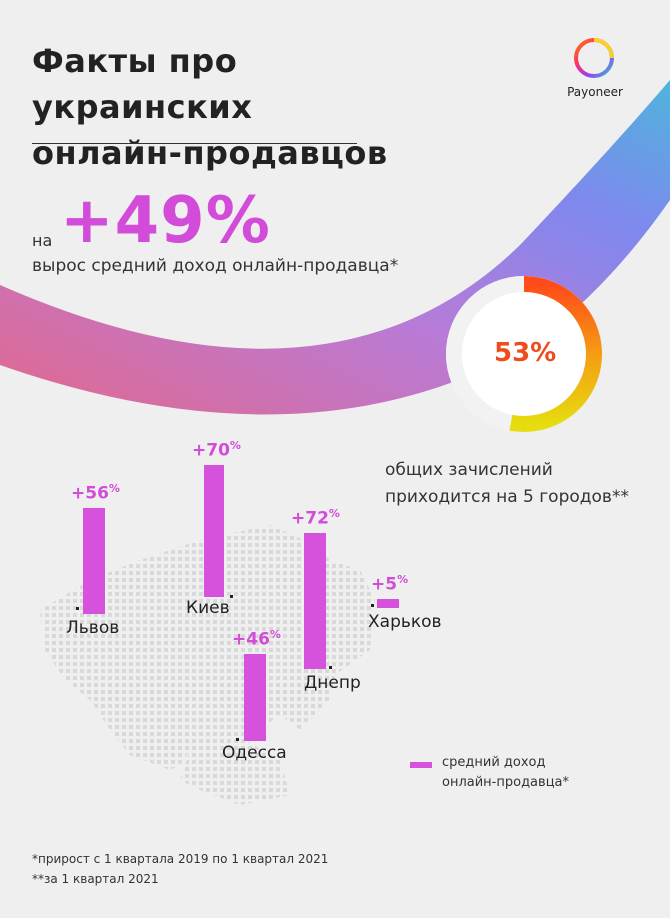  I want to click on city-dot-odesa, so click(237, 739).